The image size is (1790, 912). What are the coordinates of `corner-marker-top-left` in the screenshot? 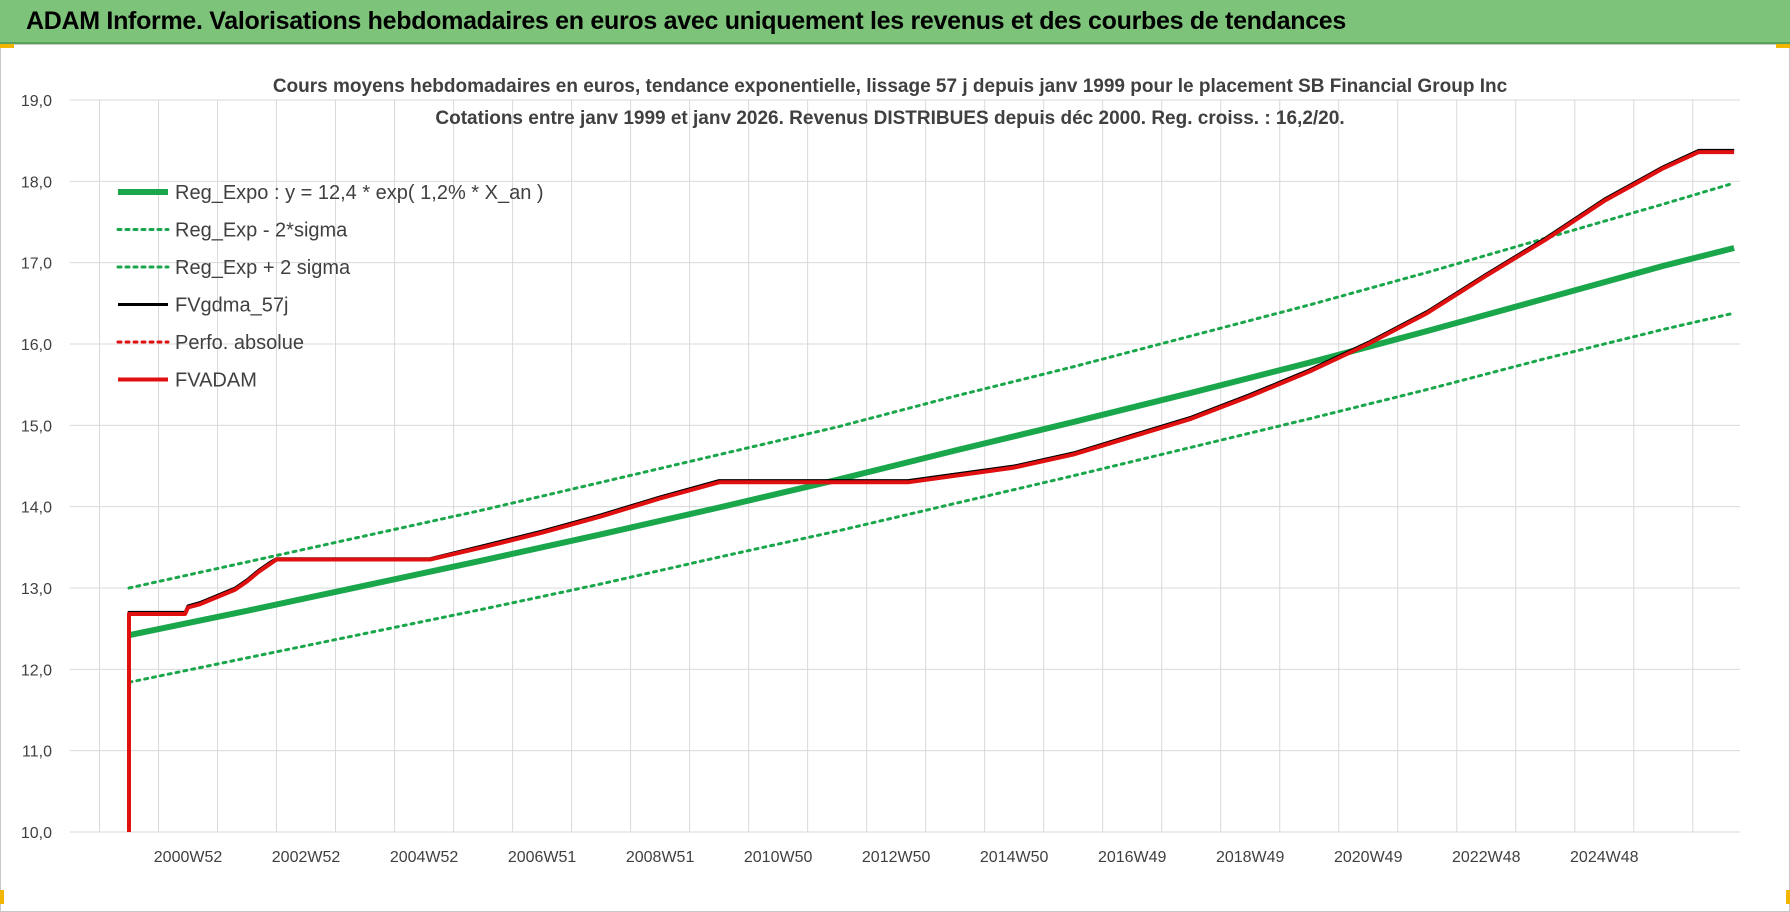 It's located at (7, 46).